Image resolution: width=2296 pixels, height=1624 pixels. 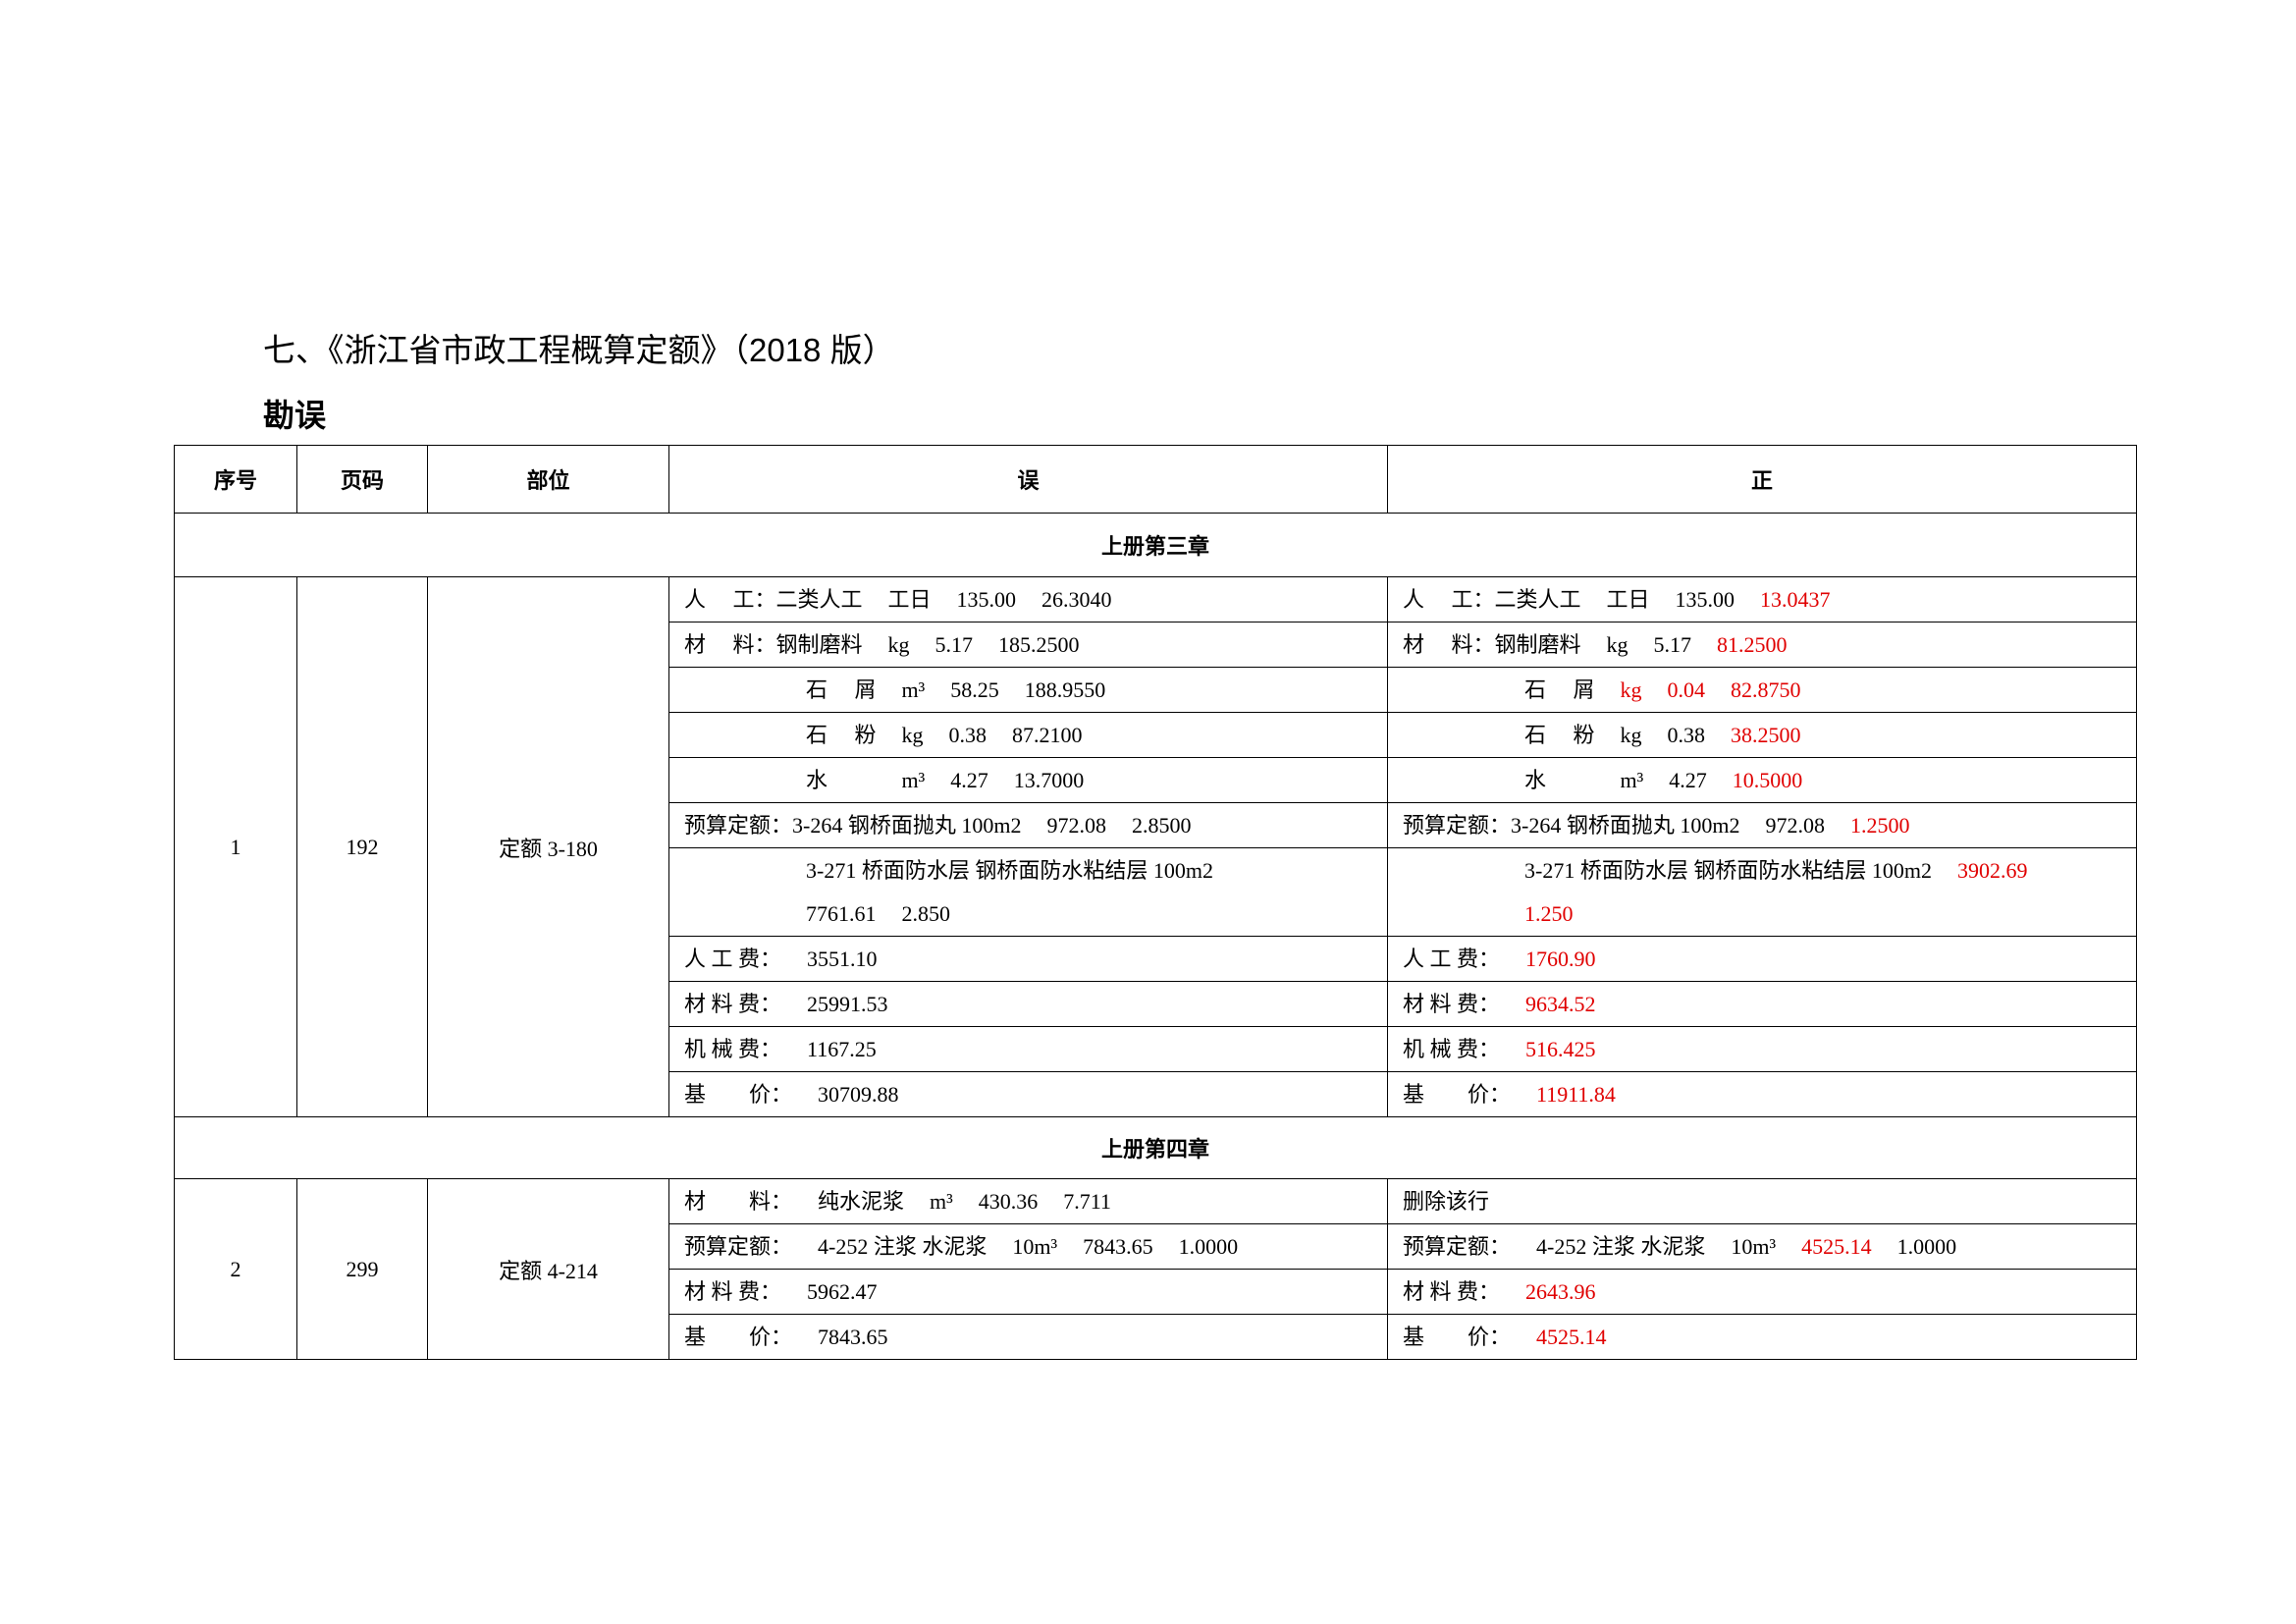 I want to click on correct-cell: 人 工 费： 1760.90, so click(x=1762, y=959).